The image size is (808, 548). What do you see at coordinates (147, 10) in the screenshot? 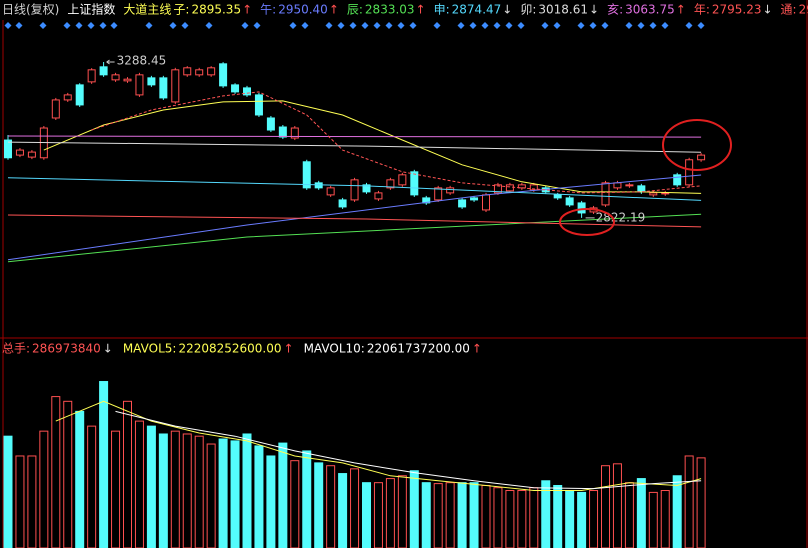
I see `indicator-name: 大道主线` at bounding box center [147, 10].